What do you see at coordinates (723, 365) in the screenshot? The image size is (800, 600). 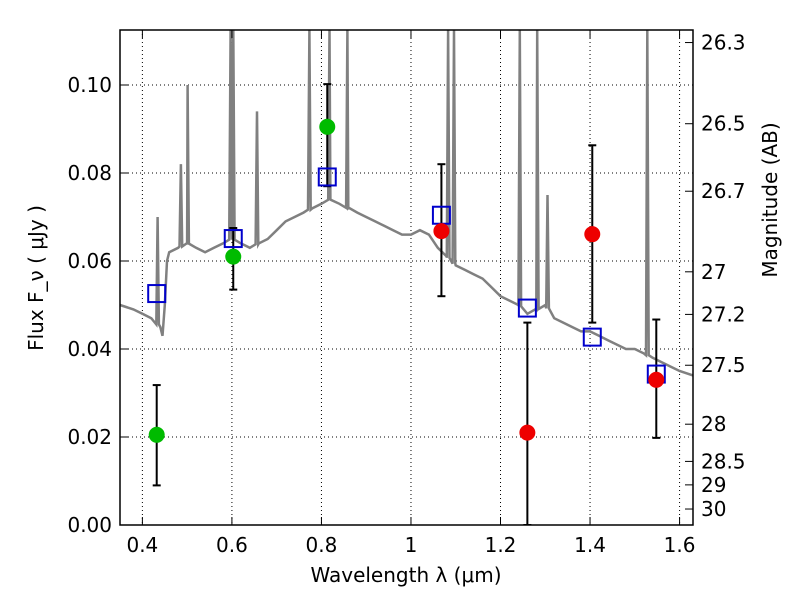 I see `y2-tick-label: 27.5` at bounding box center [723, 365].